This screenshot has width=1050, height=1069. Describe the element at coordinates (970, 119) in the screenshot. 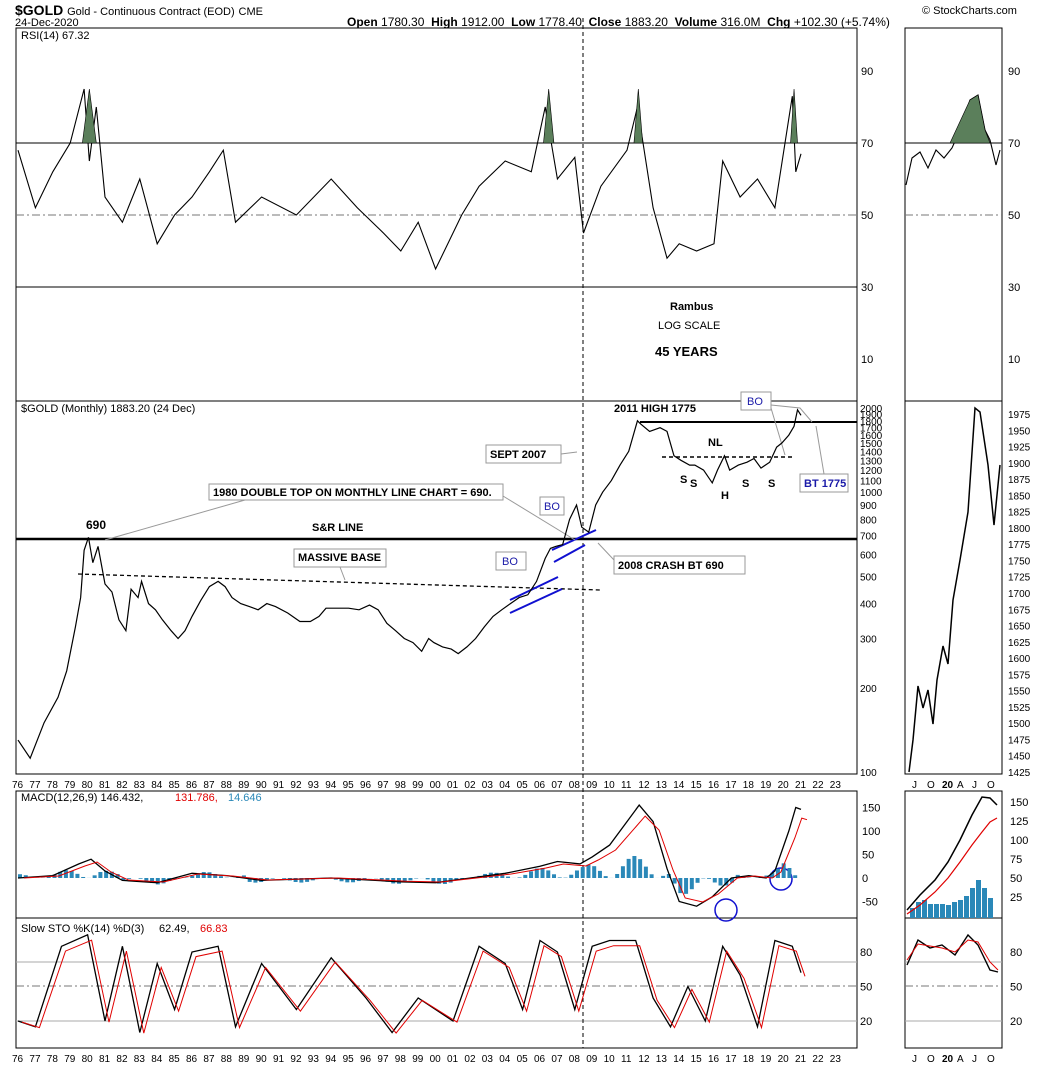

I see `right-rsi-fill` at that location.